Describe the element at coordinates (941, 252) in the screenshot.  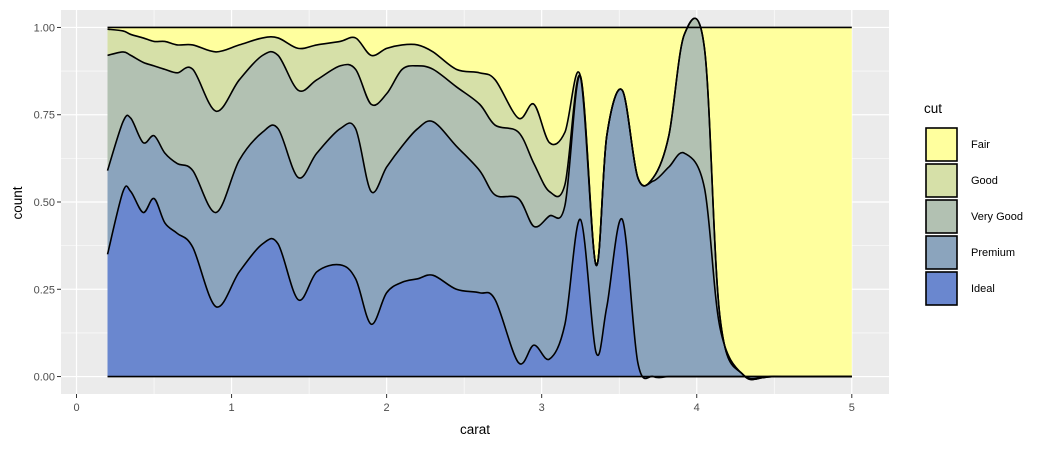
I see `legend-key-premium` at that location.